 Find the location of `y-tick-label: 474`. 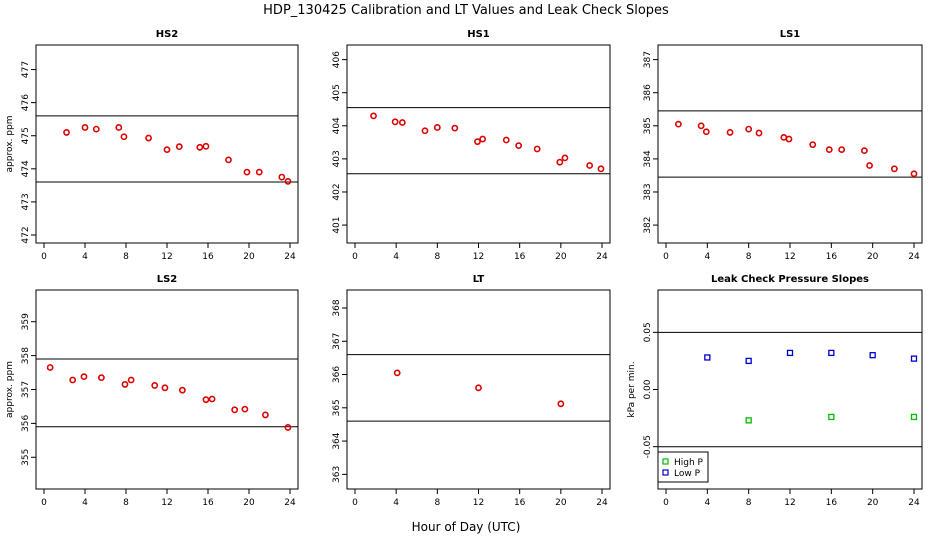

y-tick-label: 474 is located at coordinates (26, 168).